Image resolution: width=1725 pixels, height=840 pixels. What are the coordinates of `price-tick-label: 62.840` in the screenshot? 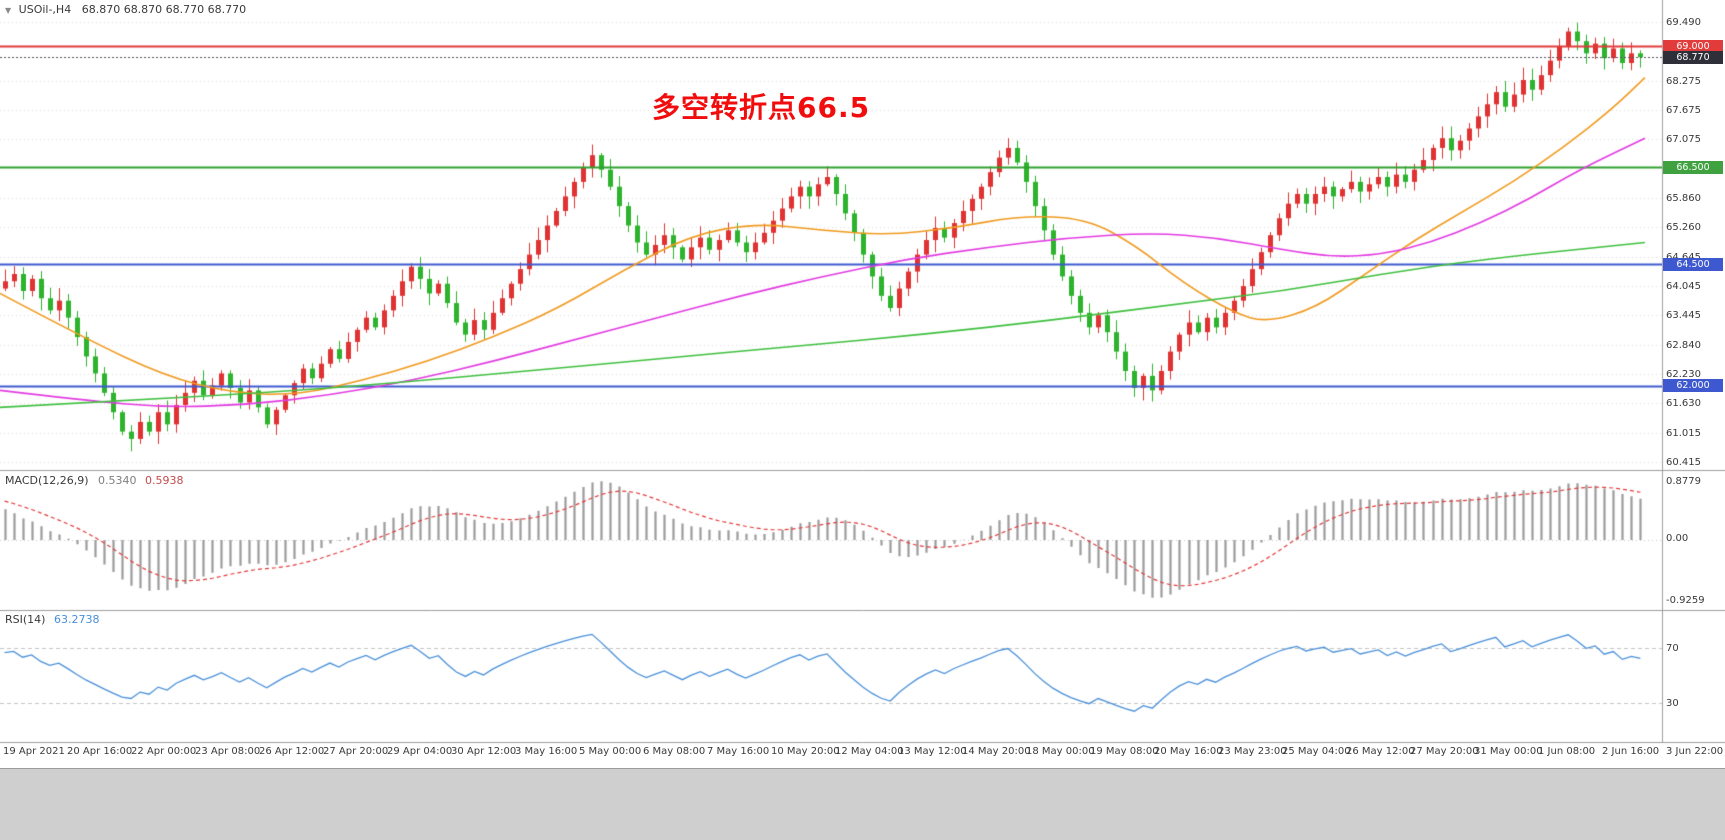 It's located at (1683, 345).